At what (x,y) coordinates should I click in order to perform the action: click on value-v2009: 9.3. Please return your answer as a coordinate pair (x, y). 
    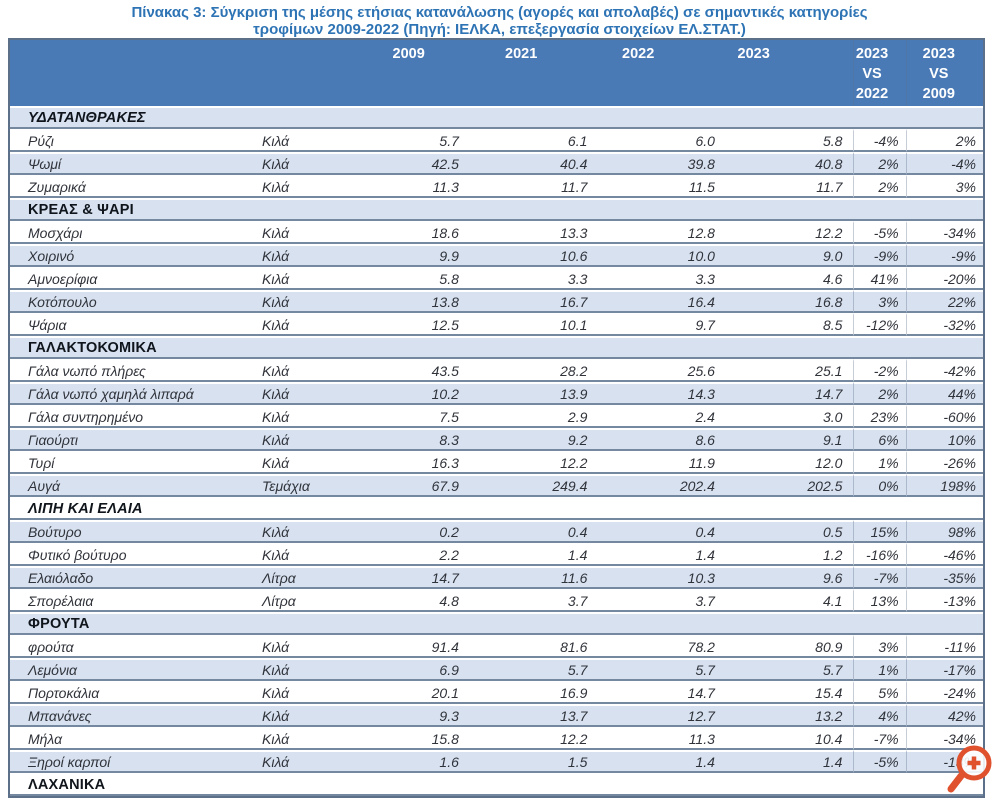
    Looking at the image, I should click on (410, 715).